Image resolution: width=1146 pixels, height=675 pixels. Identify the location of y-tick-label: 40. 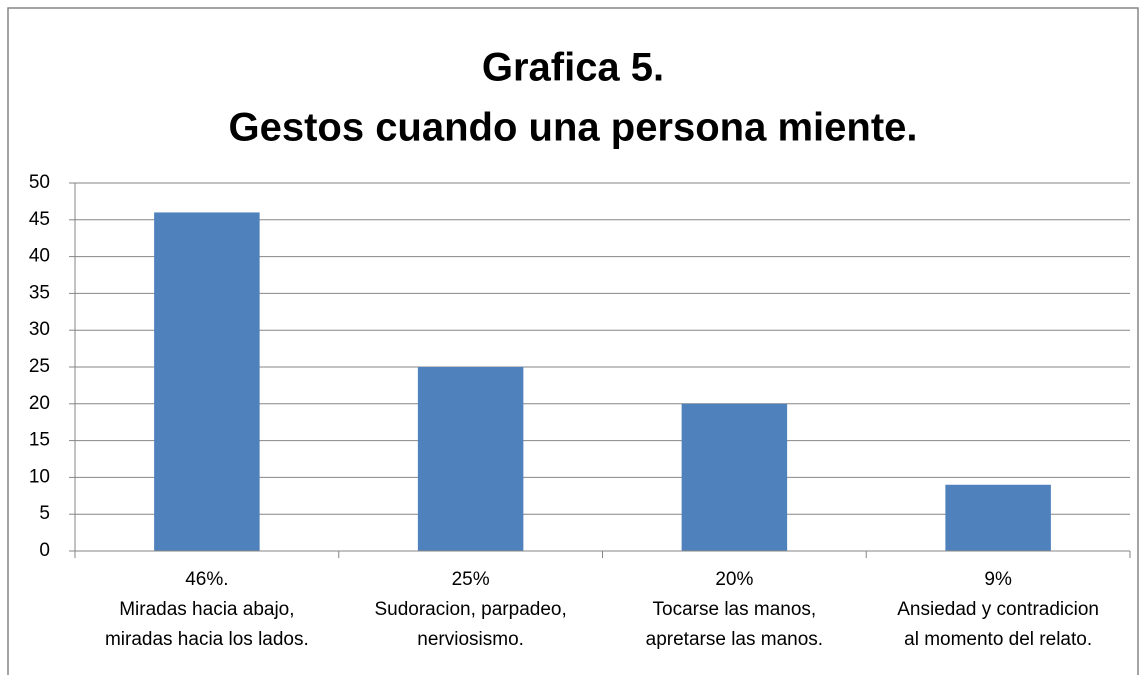
(39, 256).